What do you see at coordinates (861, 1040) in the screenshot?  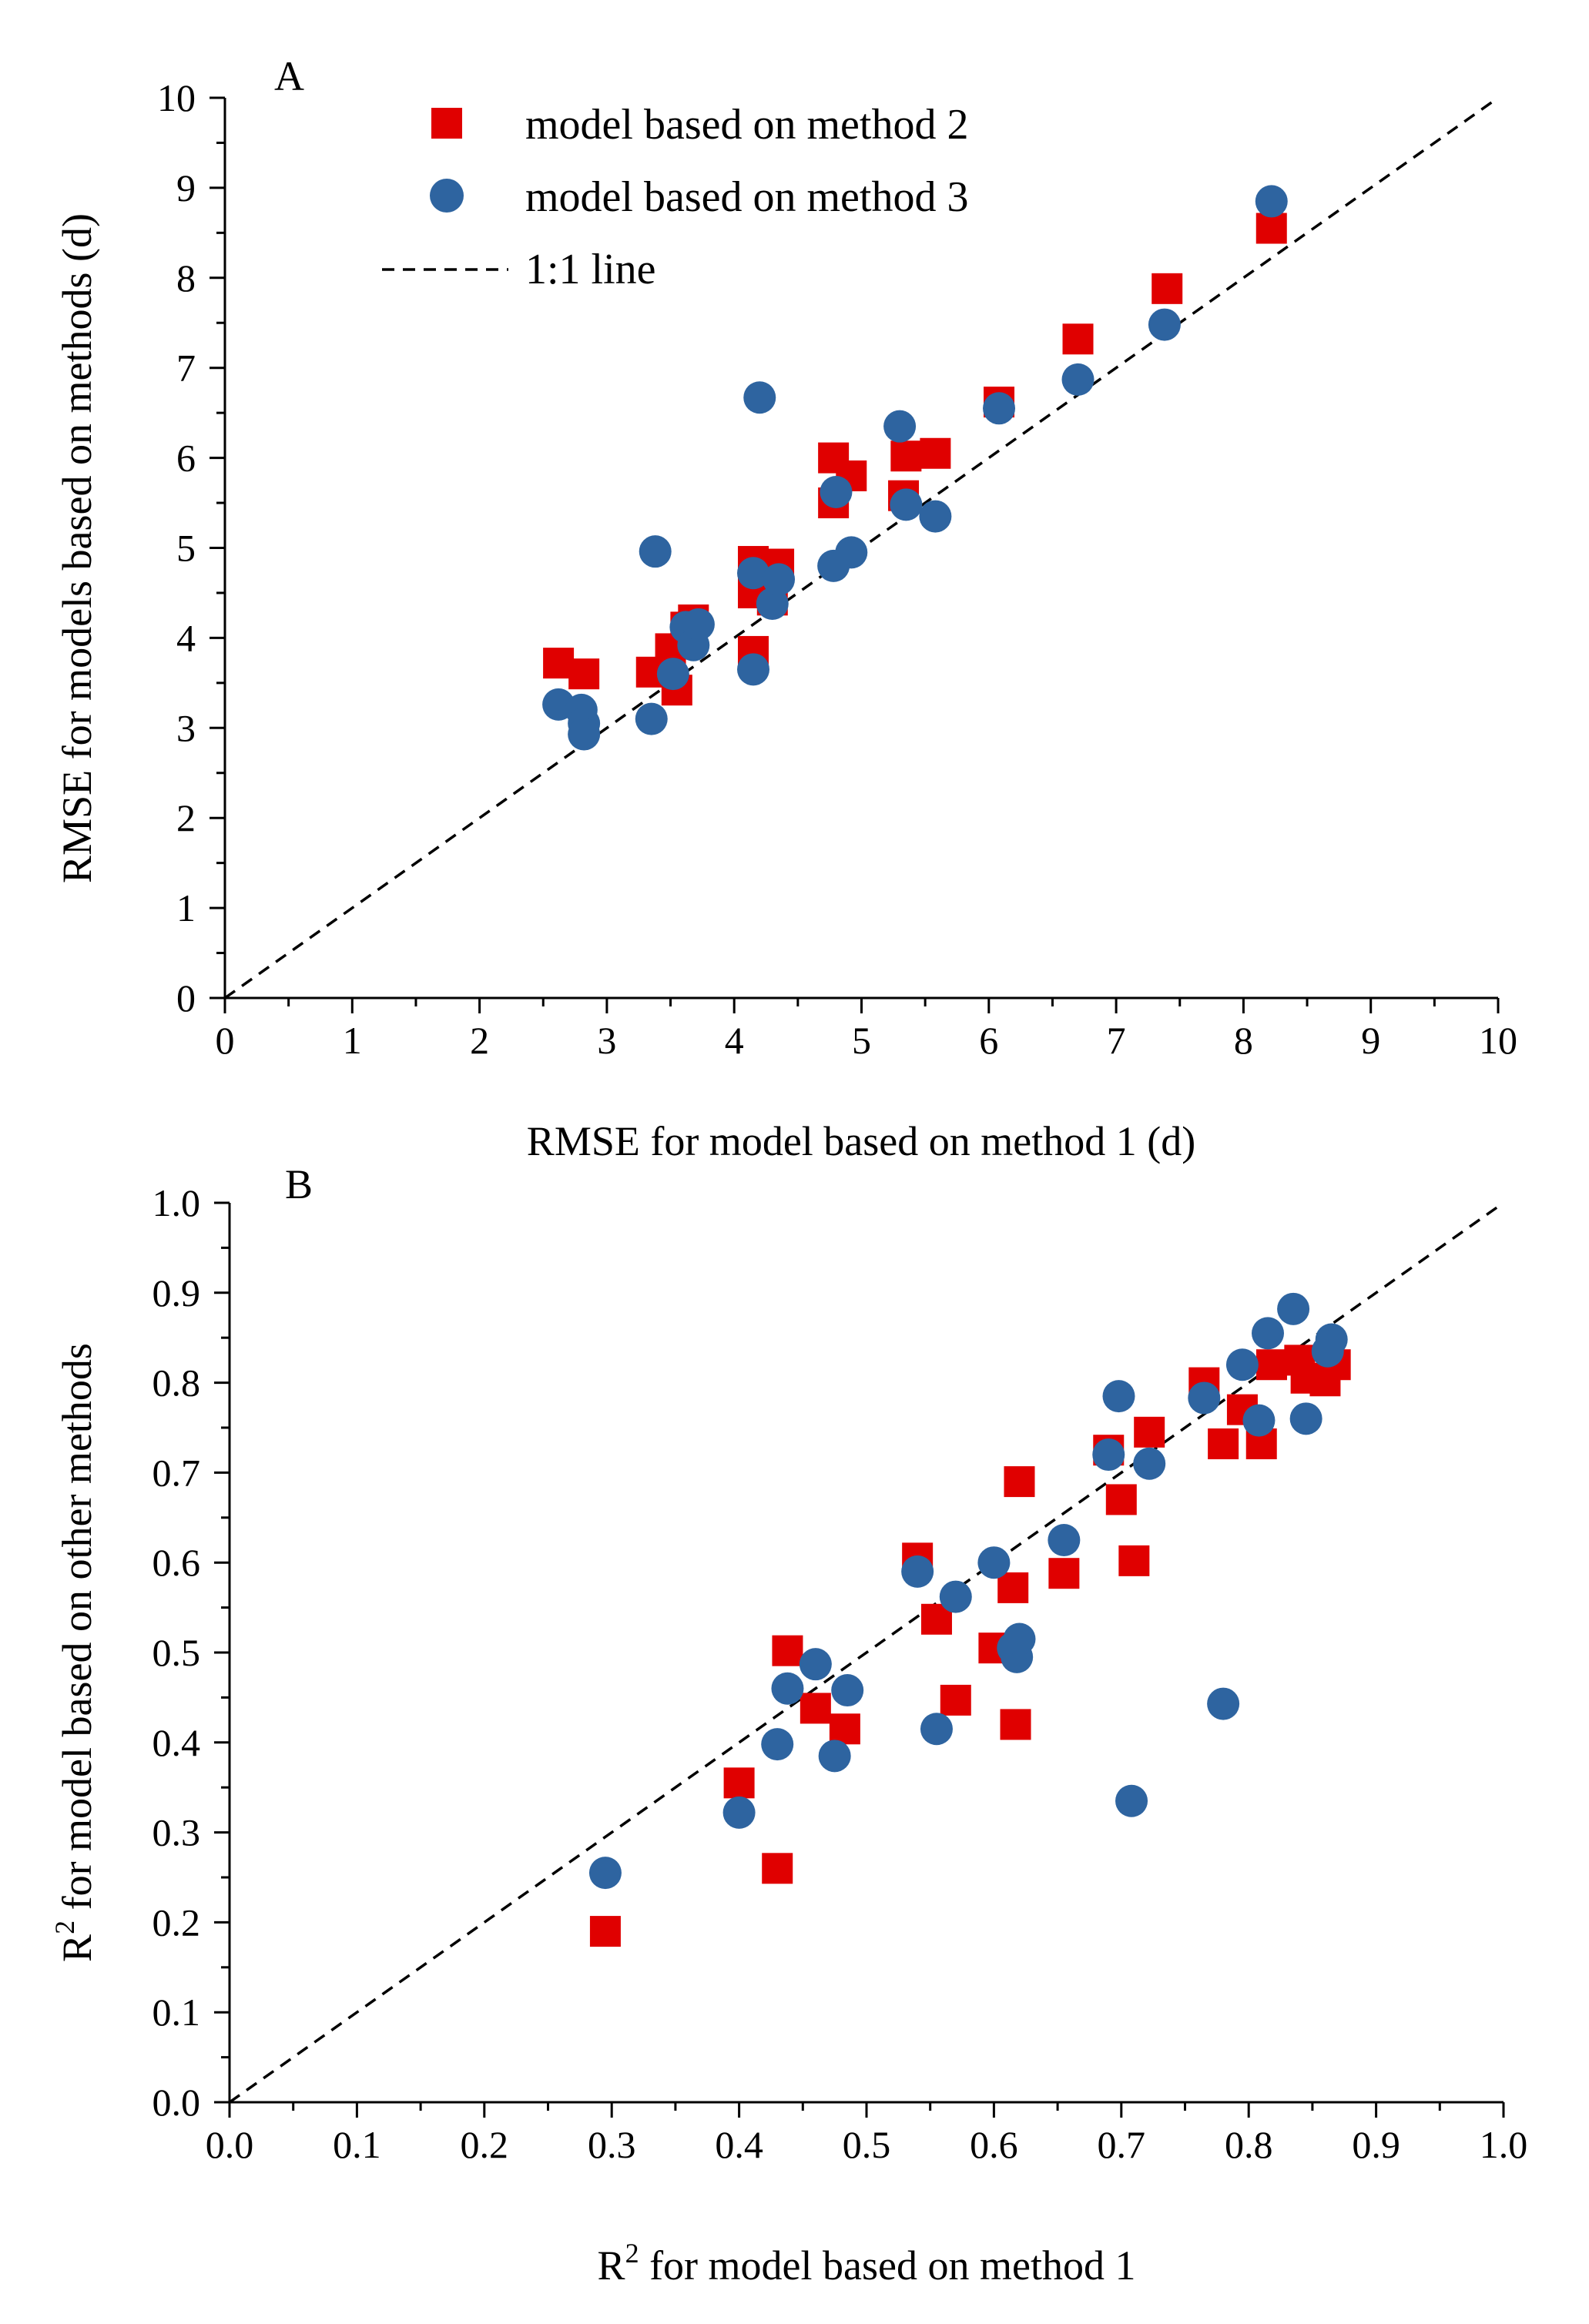 I see `x-tick-label: 5` at bounding box center [861, 1040].